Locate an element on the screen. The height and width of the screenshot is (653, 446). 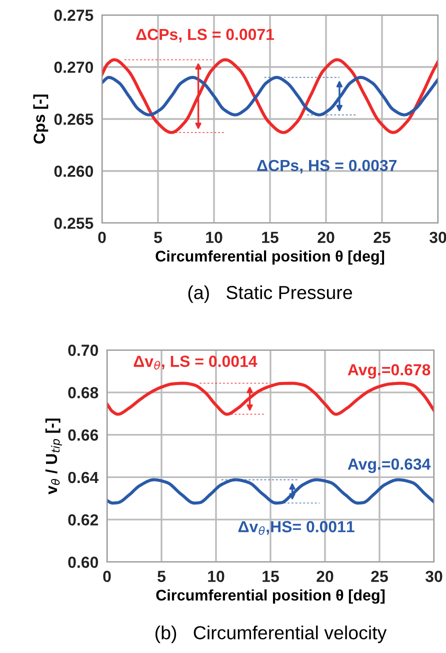
y-axis-title: v$_{θ}$ / U$_{tip}$ [-] is located at coordinates (53, 456).